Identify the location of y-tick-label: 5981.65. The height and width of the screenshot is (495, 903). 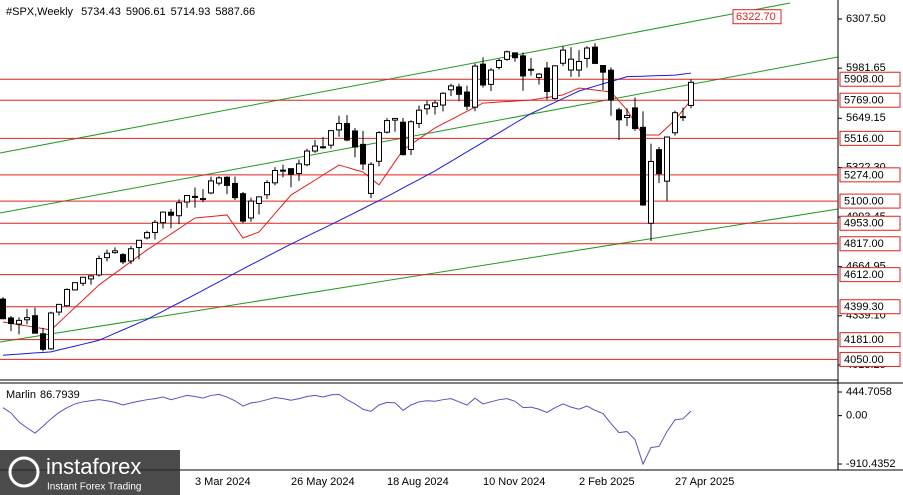
(866, 68).